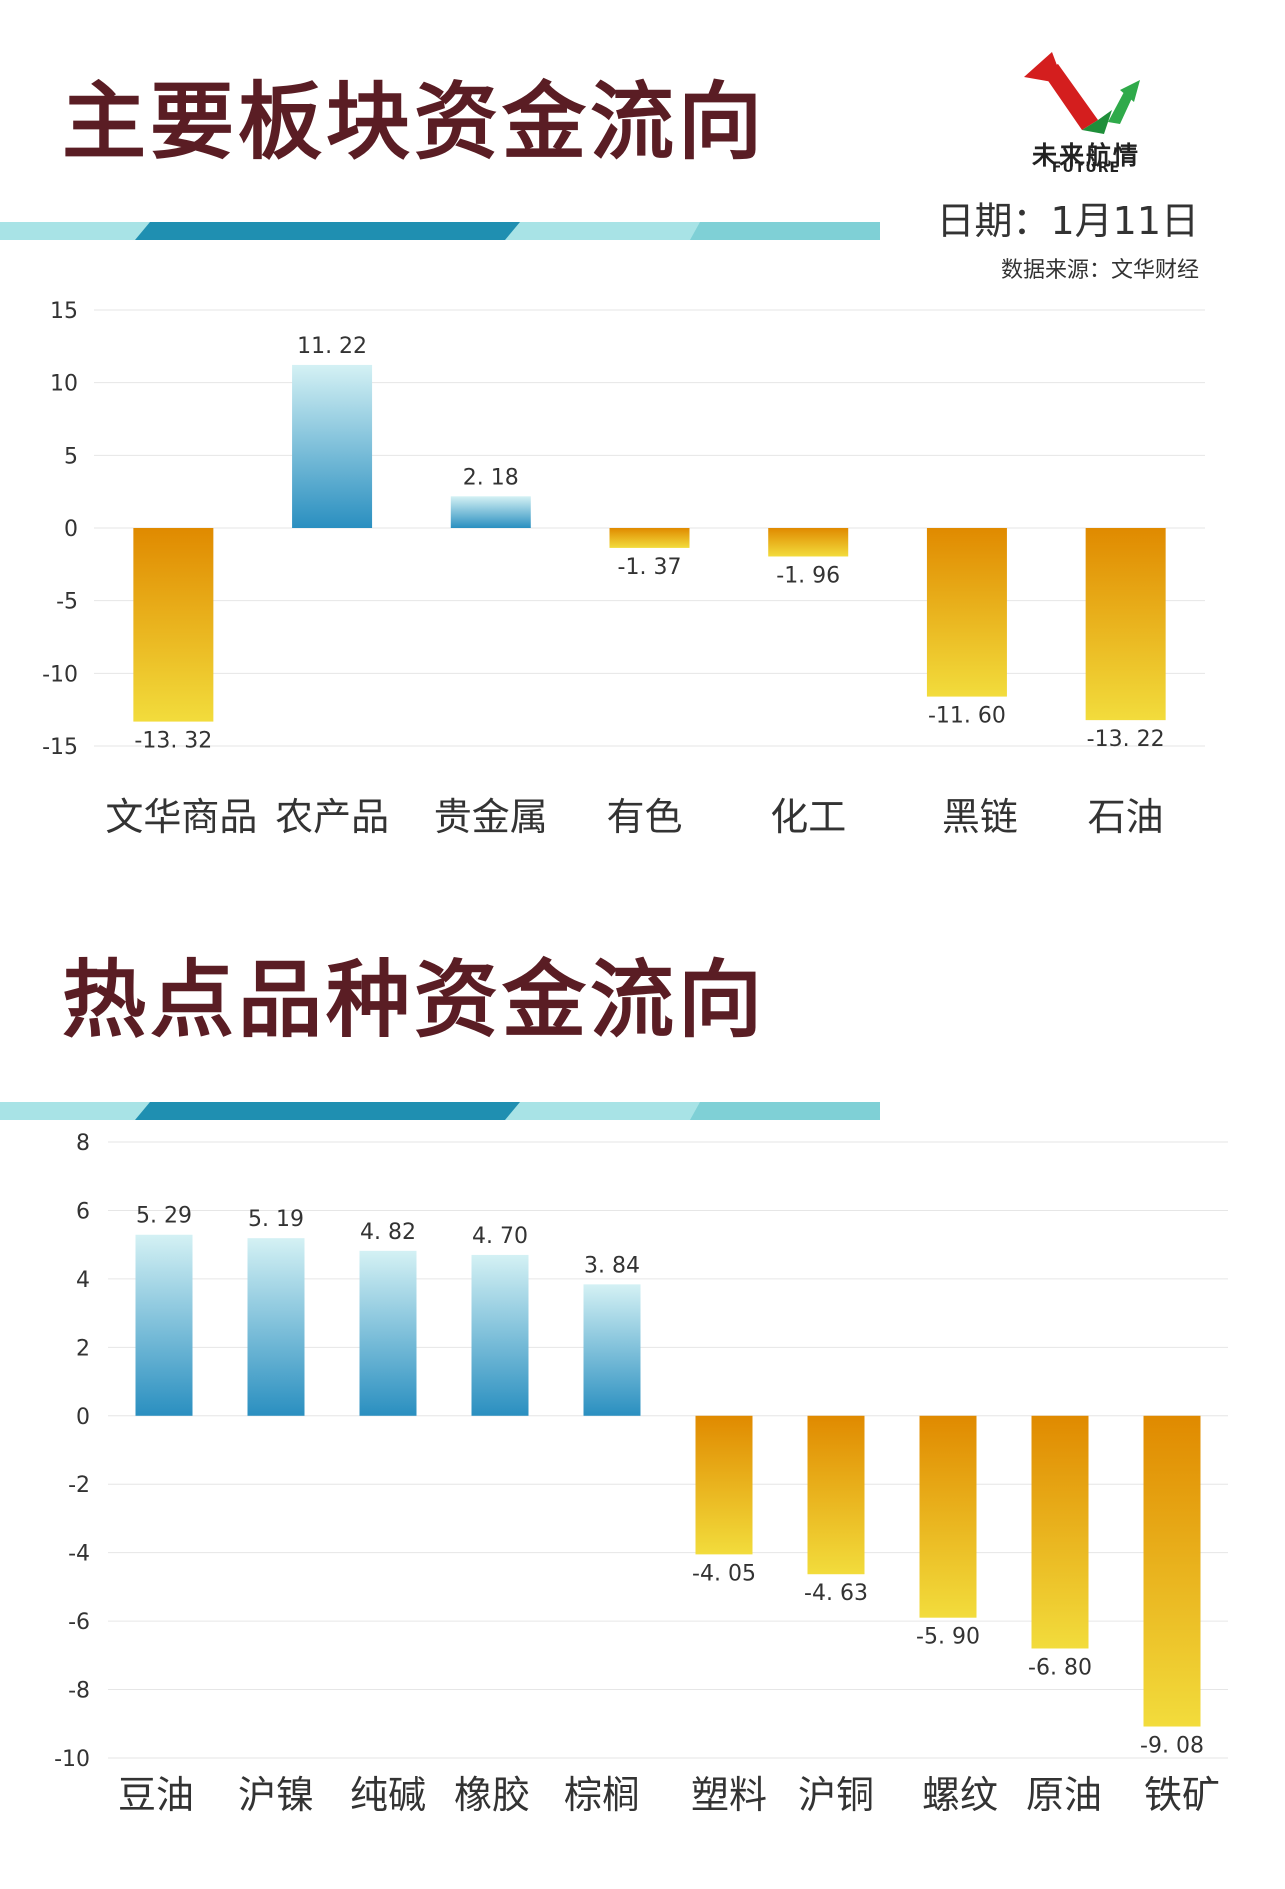  Describe the element at coordinates (1172, 1746) in the screenshot. I see `data-label: -9. 08` at that location.